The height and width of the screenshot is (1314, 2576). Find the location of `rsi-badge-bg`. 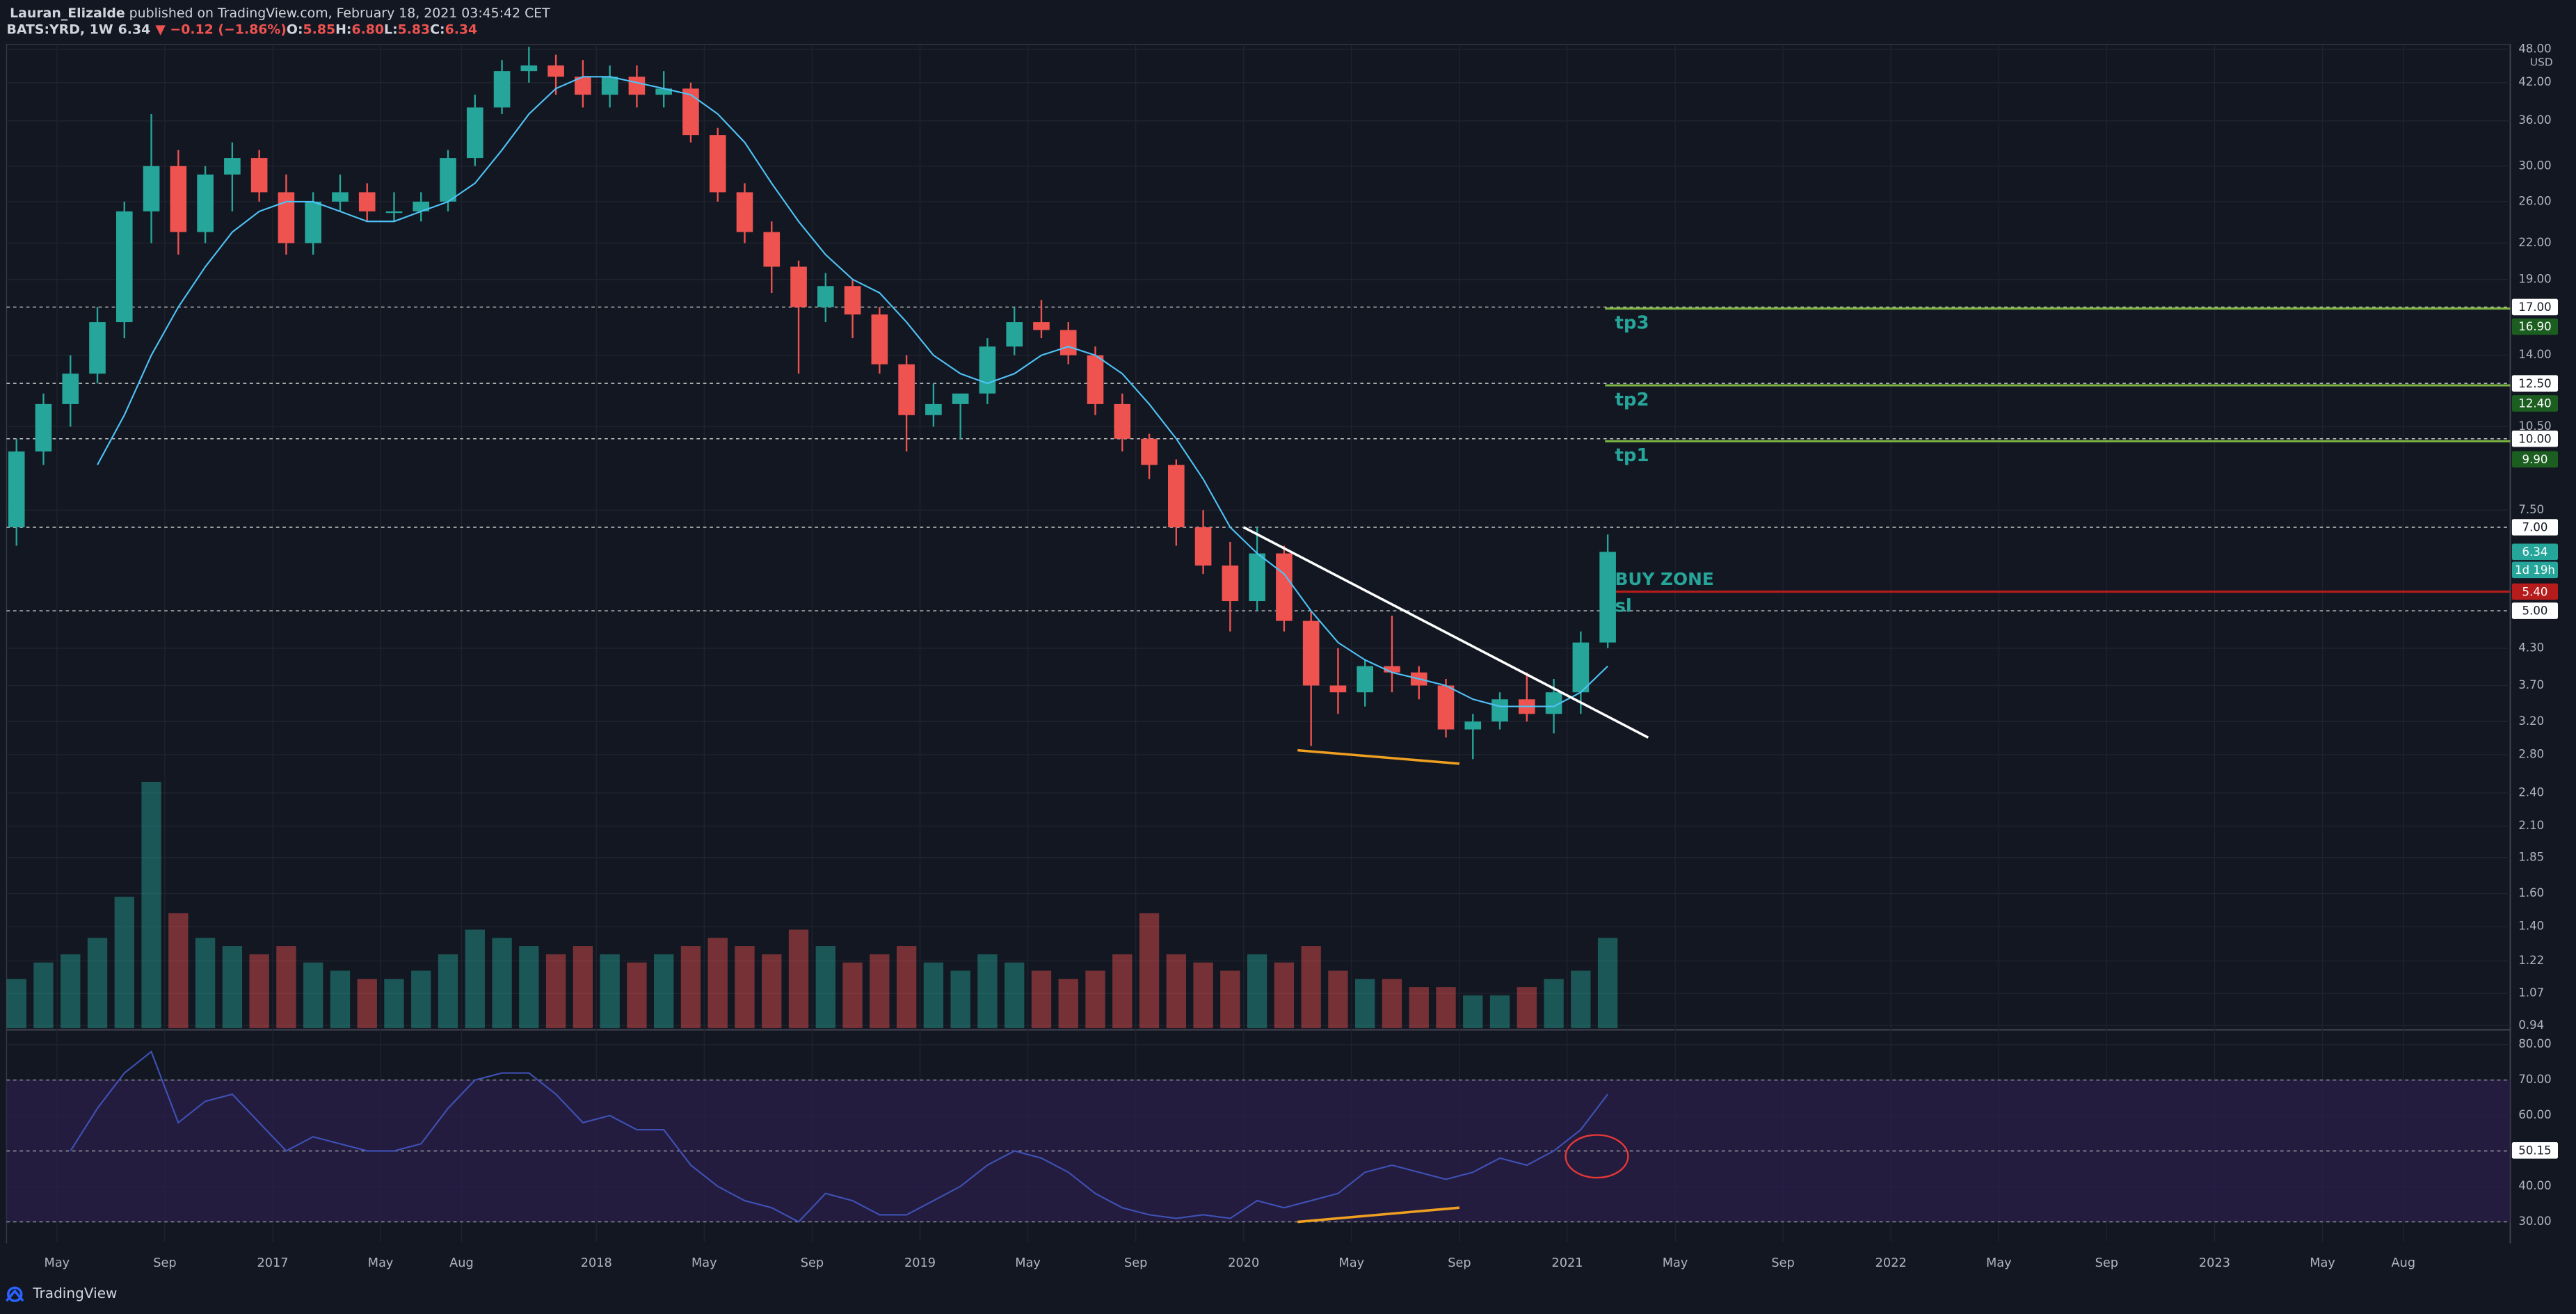

rsi-badge-bg is located at coordinates (2535, 1150).